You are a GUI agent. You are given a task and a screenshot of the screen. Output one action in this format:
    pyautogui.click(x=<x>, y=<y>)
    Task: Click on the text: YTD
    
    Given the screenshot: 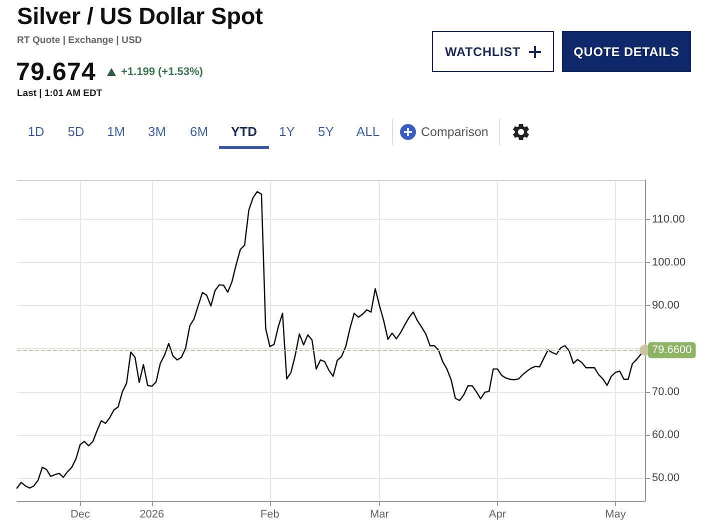 What is the action you would take?
    pyautogui.click(x=244, y=132)
    